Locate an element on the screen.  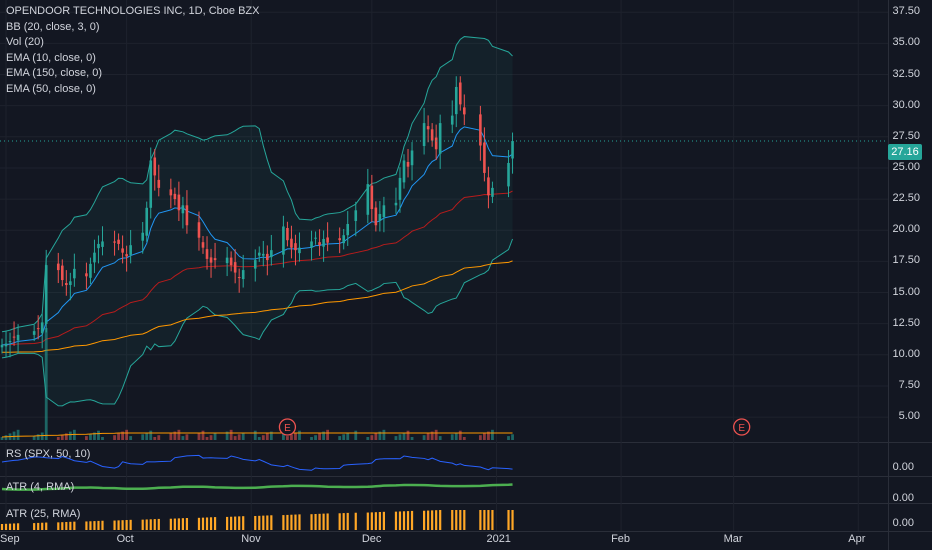
earnings-circle is located at coordinates (287, 427).